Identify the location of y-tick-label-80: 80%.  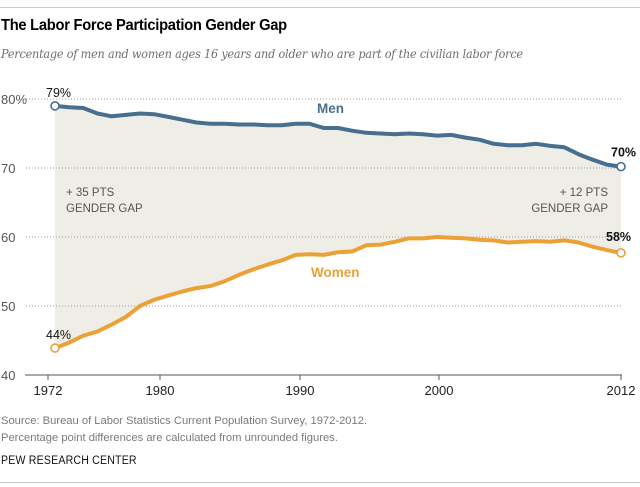
(14, 99).